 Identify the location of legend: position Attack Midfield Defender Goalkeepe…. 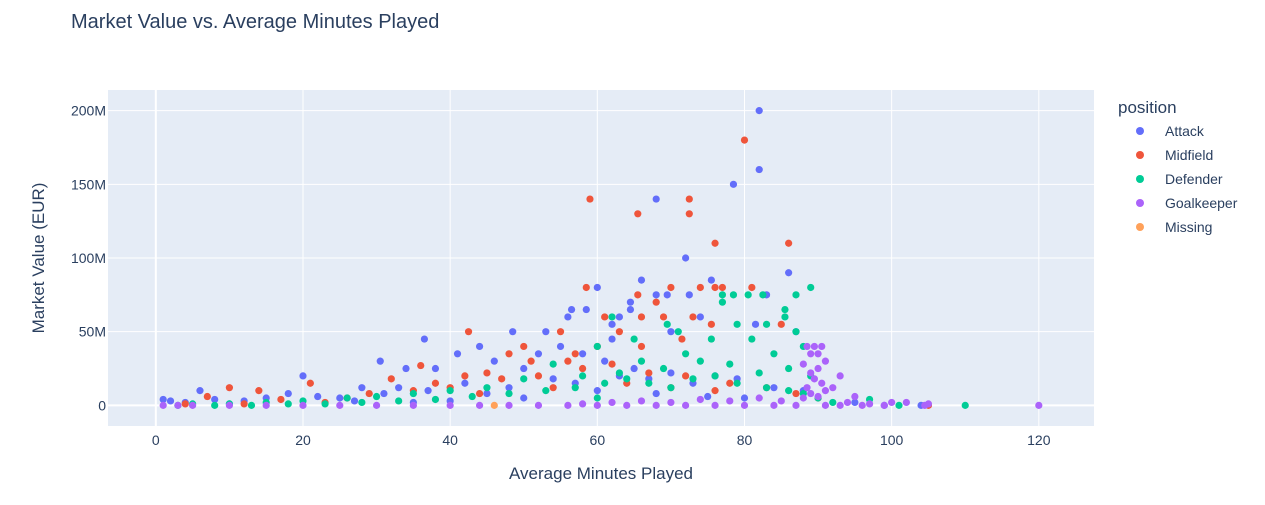
(1178, 166).